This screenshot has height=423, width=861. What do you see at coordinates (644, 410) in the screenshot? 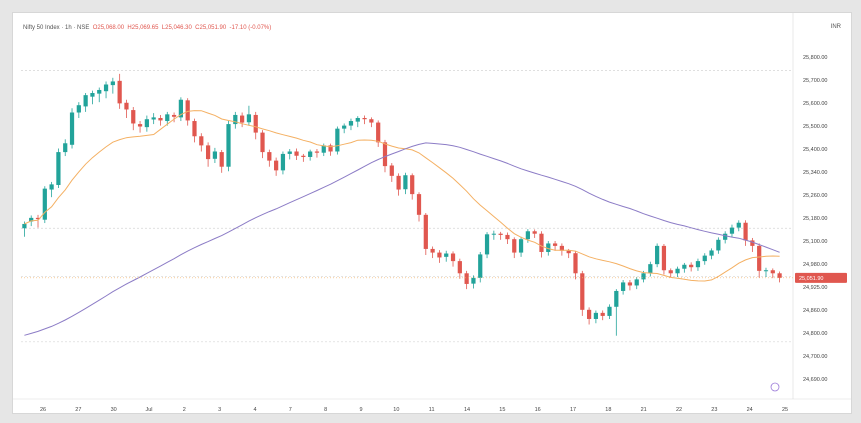
I see `x-tick-label: 21` at bounding box center [644, 410].